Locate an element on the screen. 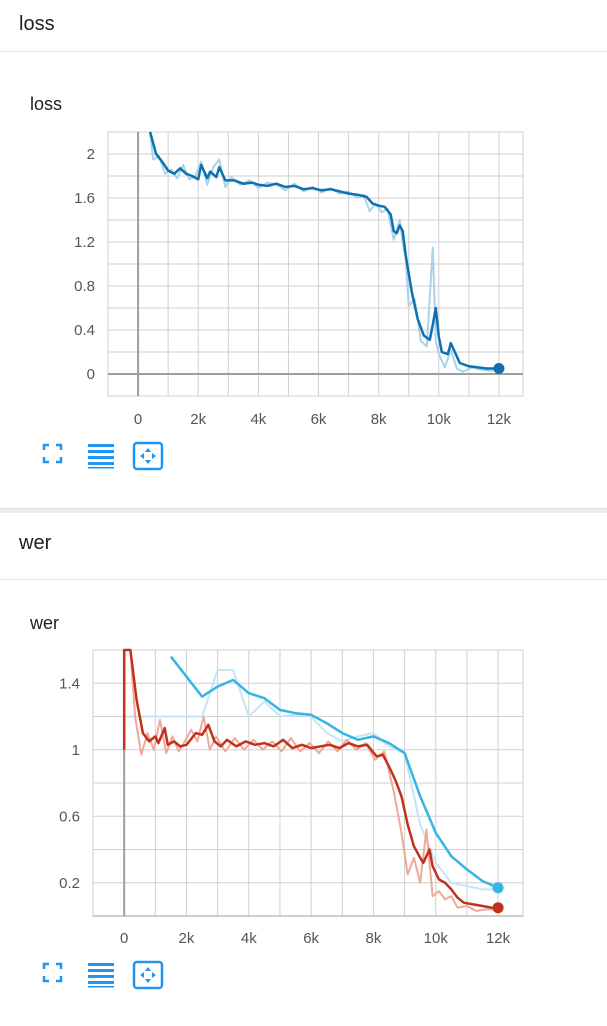 The width and height of the screenshot is (607, 1026). card-title-loss: loss is located at coordinates (46, 104).